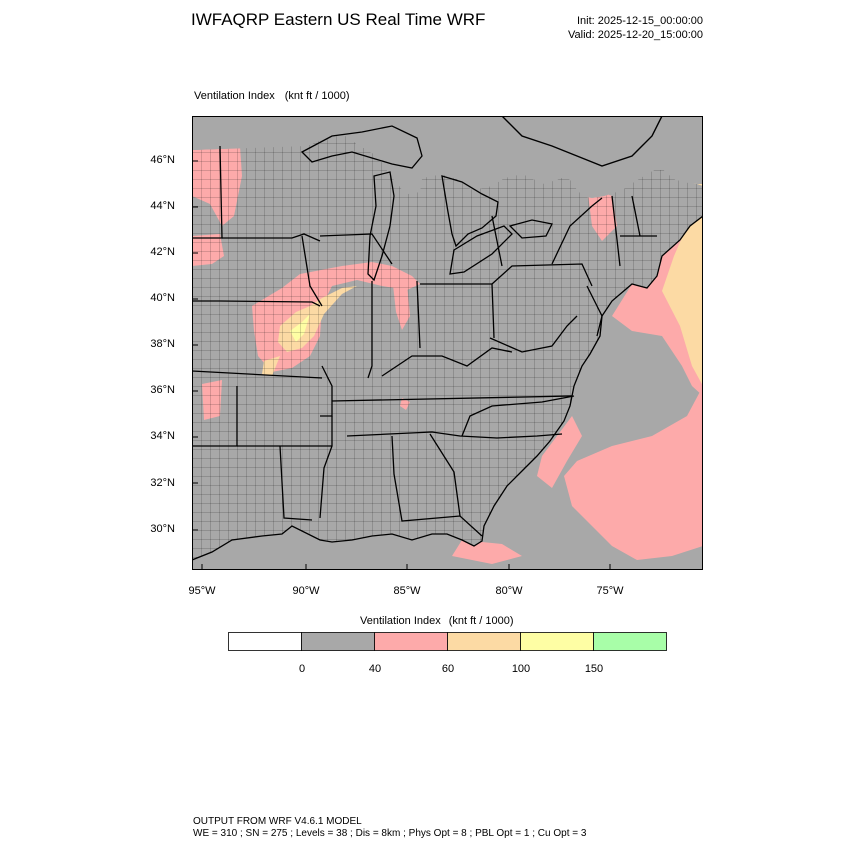 This screenshot has height=850, width=850. Describe the element at coordinates (640, 21) in the screenshot. I see `init-time: Init: 2025-12-15_00:00:00` at that location.